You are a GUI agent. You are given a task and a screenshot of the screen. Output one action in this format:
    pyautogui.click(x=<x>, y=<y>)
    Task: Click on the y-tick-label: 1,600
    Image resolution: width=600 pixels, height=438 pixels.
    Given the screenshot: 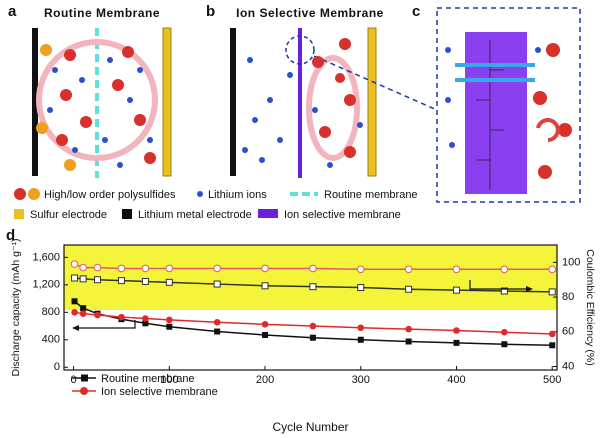 What is the action you would take?
    pyautogui.click(x=46, y=257)
    